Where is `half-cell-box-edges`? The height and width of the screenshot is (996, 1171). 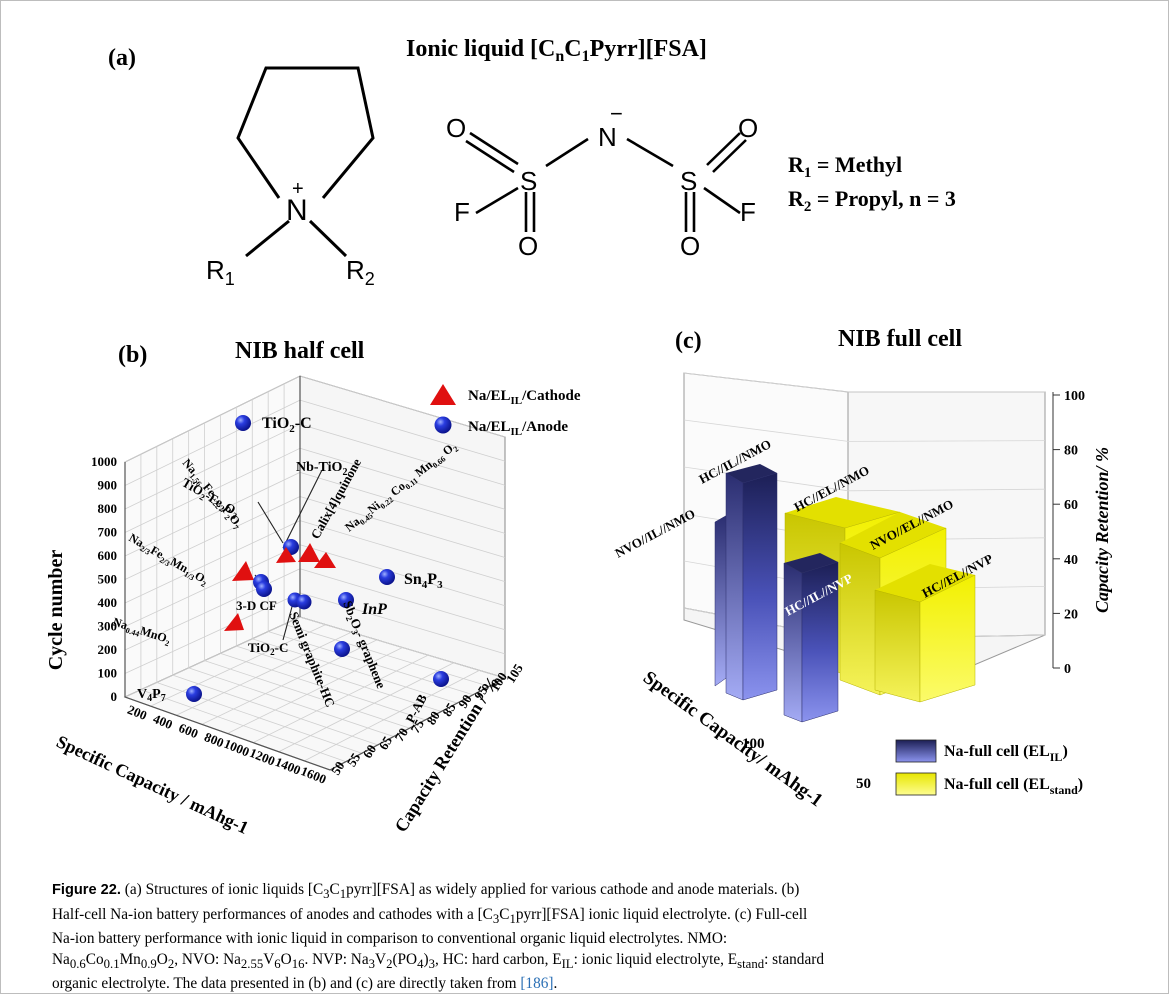 half-cell-box-edges is located at coordinates (315, 573).